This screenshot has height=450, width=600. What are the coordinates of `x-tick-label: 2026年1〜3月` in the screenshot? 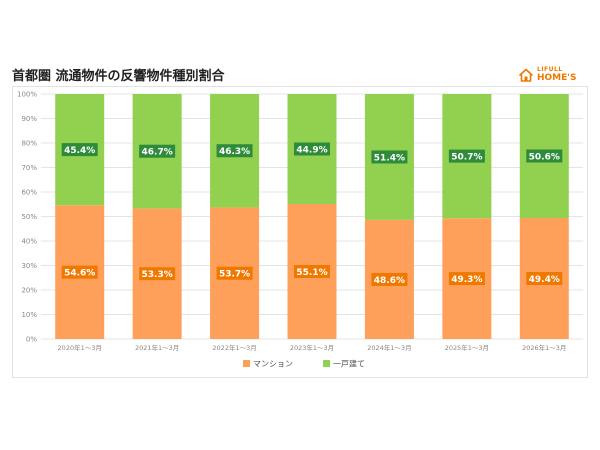 It's located at (544, 347).